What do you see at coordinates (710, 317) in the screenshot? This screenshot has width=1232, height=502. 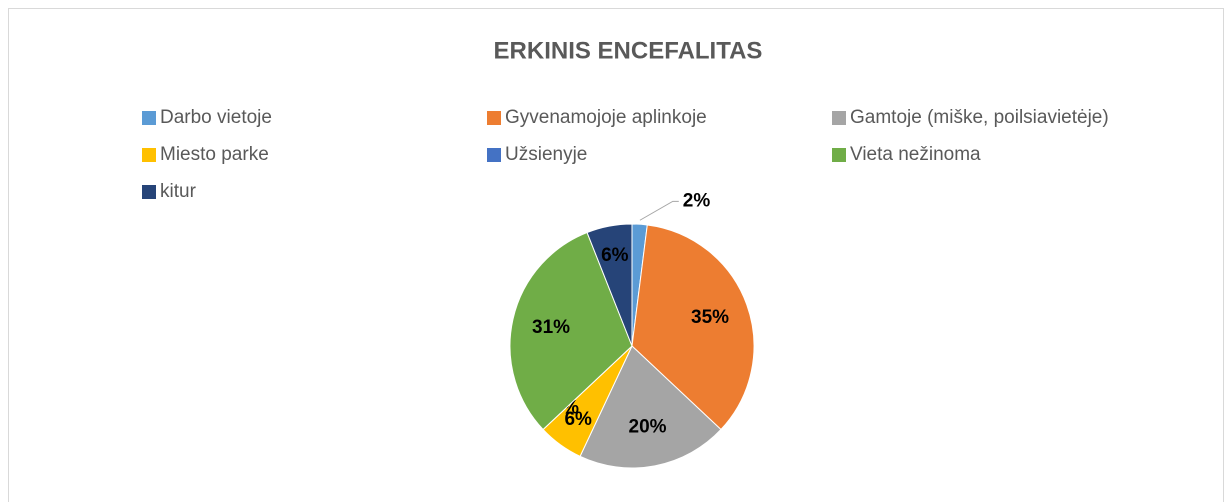 I see `value-label: 35%` at bounding box center [710, 317].